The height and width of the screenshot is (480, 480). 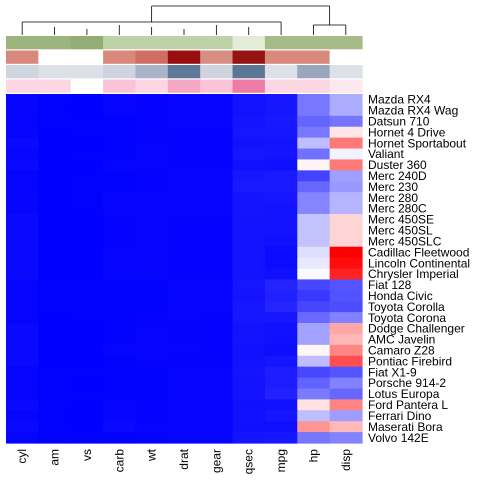 I want to click on row-label: Ferrari Dino, so click(x=400, y=416).